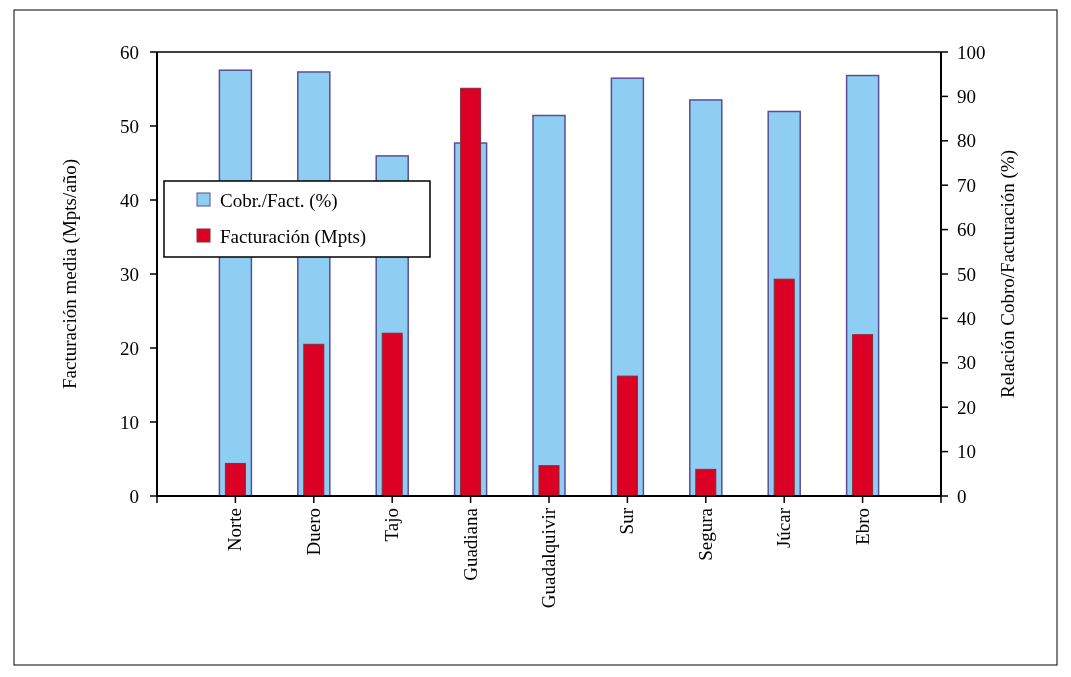  What do you see at coordinates (129, 422) in the screenshot?
I see `y-tick-label: 10` at bounding box center [129, 422].